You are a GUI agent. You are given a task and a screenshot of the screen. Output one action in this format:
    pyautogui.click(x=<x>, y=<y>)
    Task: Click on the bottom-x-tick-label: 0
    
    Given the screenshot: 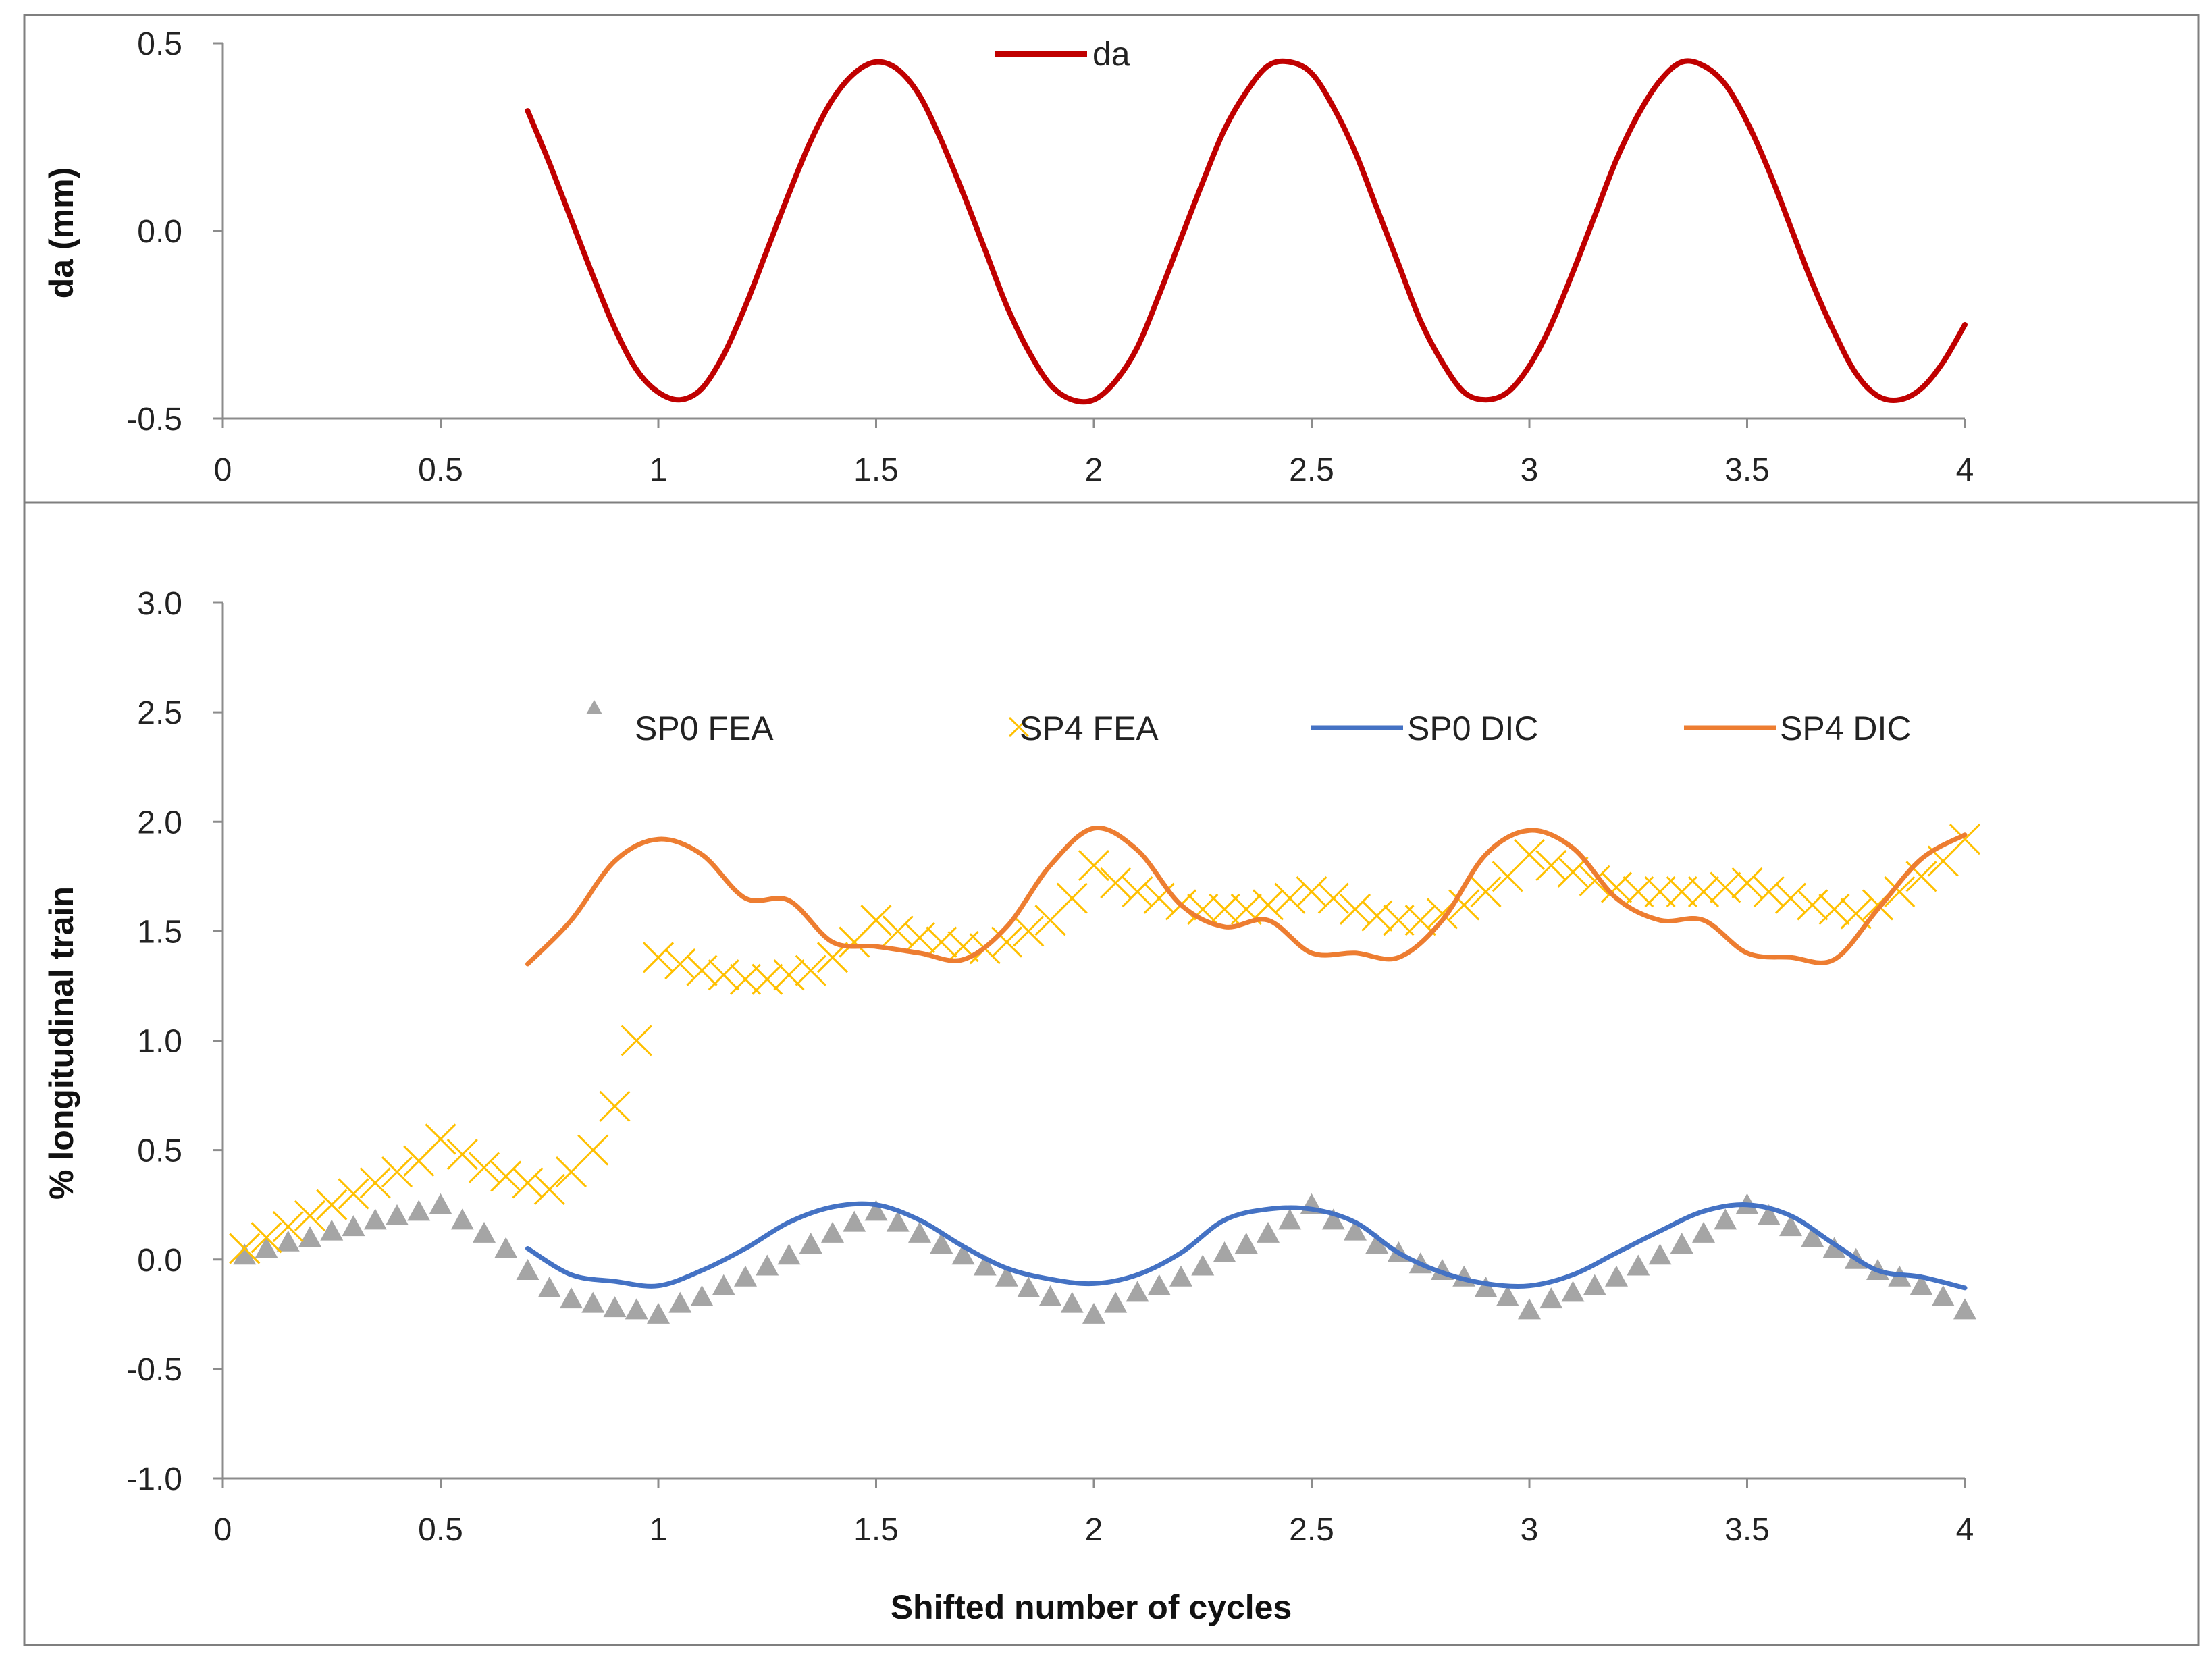 What is the action you would take?
    pyautogui.click(x=223, y=1530)
    